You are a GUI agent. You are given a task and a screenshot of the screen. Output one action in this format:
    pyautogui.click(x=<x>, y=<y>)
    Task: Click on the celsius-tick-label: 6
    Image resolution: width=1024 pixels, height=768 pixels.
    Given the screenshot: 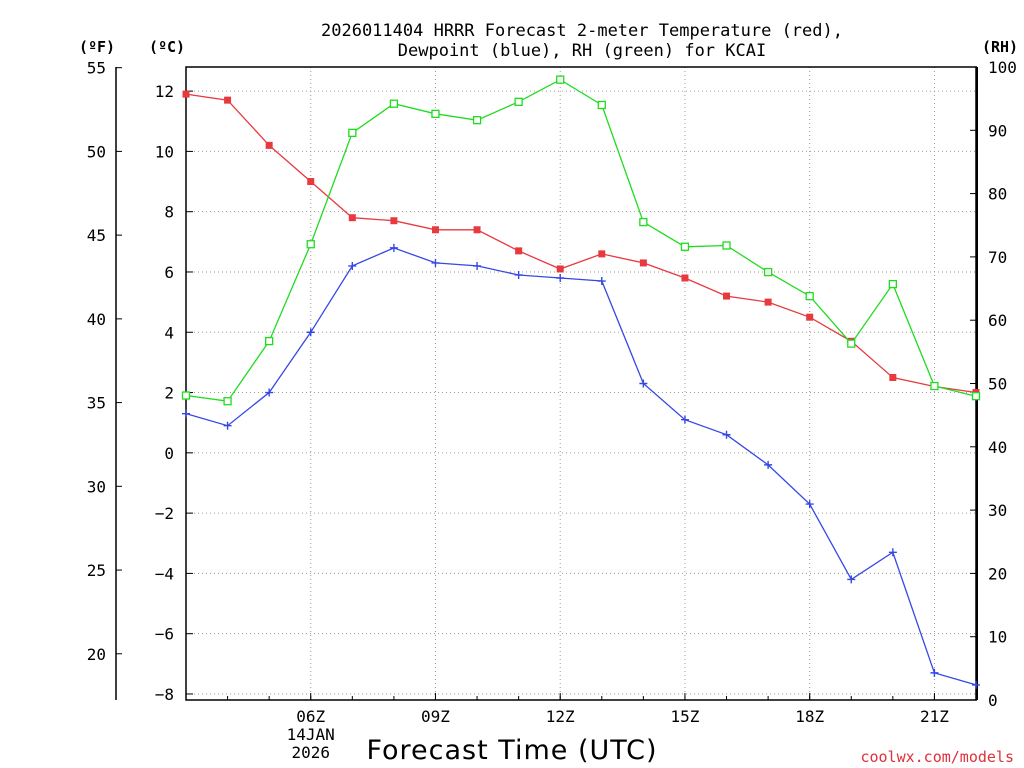 What is the action you would take?
    pyautogui.click(x=169, y=272)
    